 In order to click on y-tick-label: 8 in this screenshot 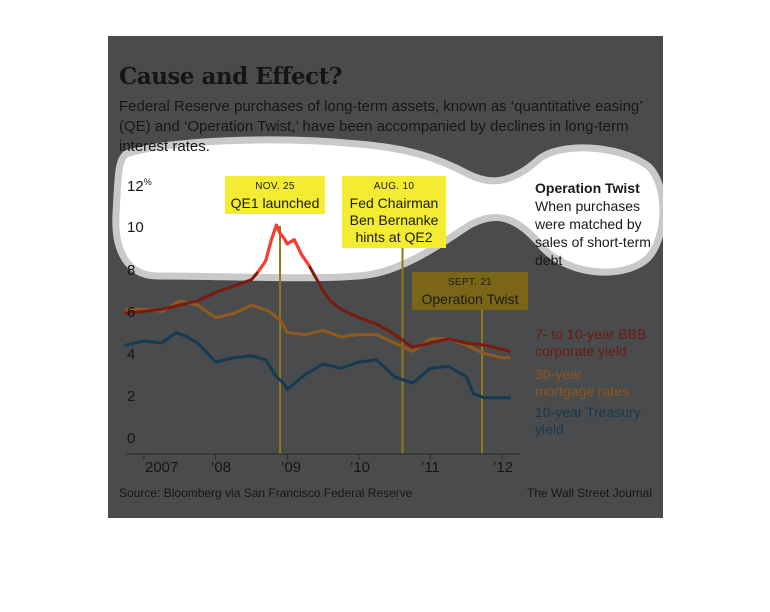, I will do `click(131, 270)`.